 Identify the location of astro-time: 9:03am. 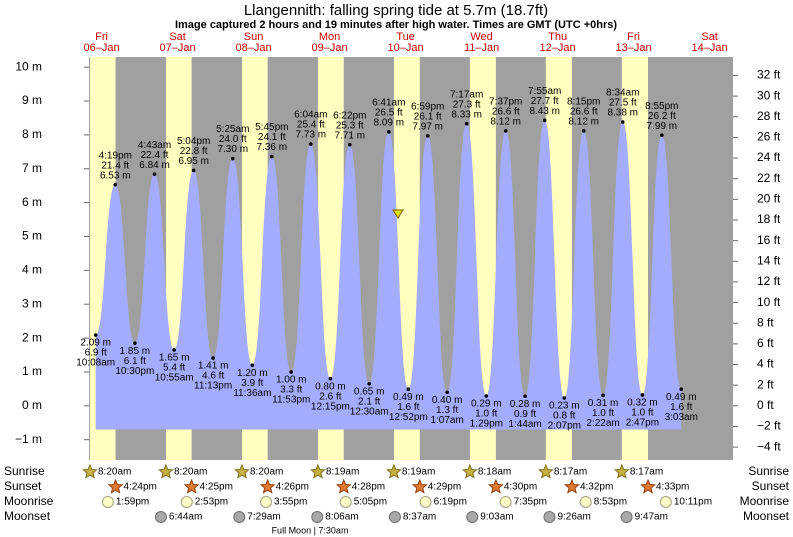
(496, 517).